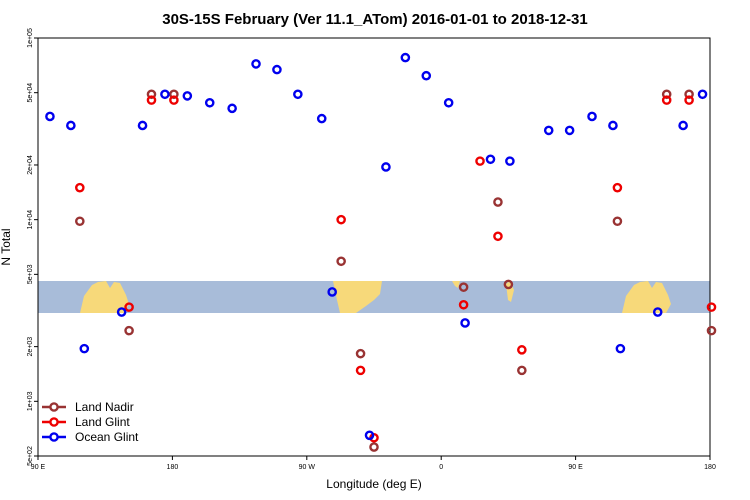  I want to click on legend-marker-land-glint, so click(54, 422).